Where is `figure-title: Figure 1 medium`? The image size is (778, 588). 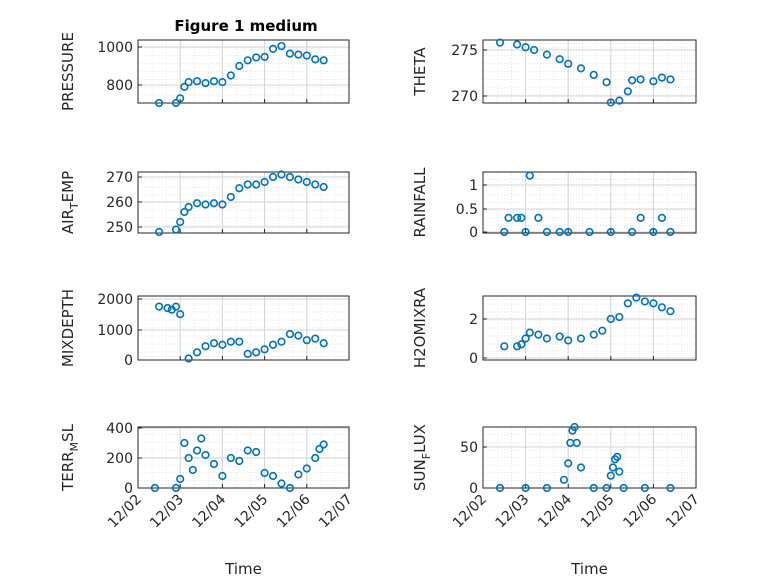
figure-title: Figure 1 medium is located at coordinates (245, 26).